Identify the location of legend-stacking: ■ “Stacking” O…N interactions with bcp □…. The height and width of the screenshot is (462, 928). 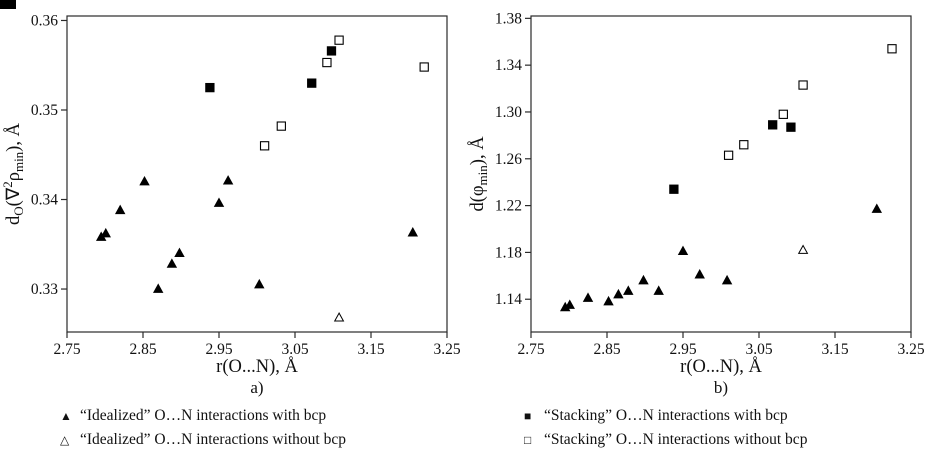
(696, 428).